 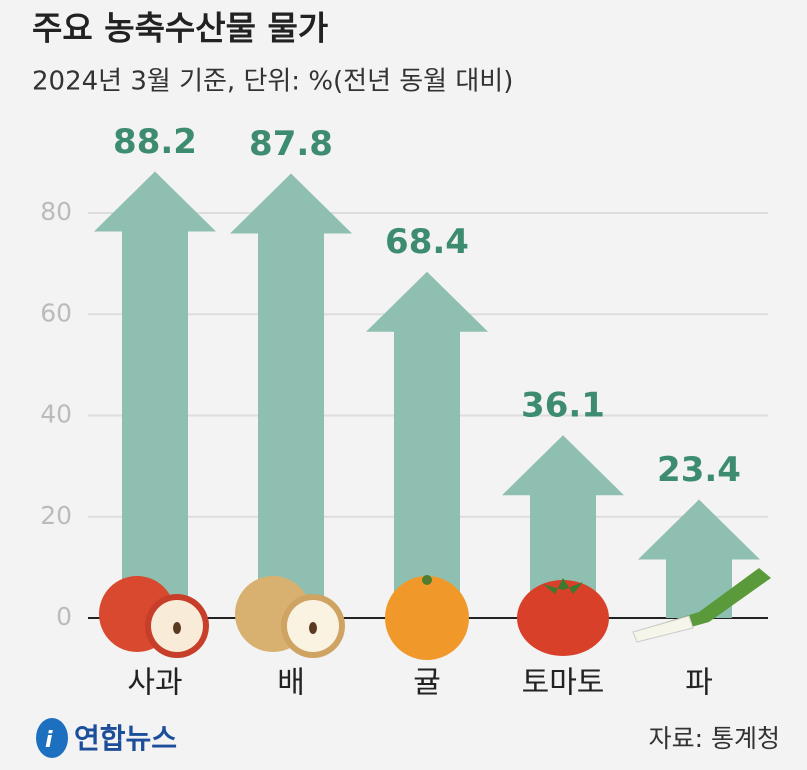 What do you see at coordinates (699, 683) in the screenshot?
I see `x-tick-label: 파` at bounding box center [699, 683].